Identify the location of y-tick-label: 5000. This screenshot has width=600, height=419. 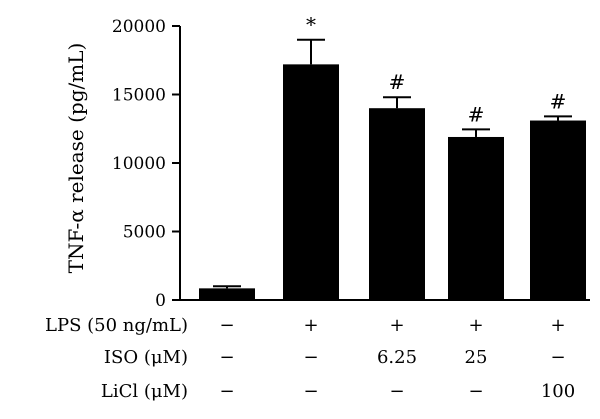
(144, 233).